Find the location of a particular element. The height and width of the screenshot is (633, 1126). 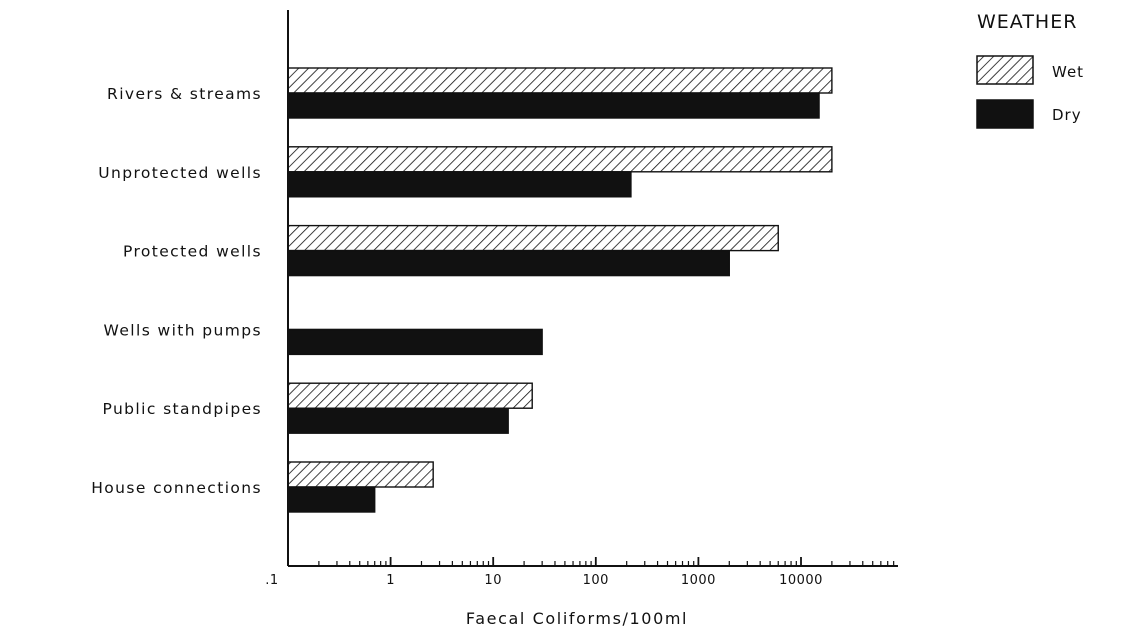

x-axis-ticks is located at coordinates (591, 561).